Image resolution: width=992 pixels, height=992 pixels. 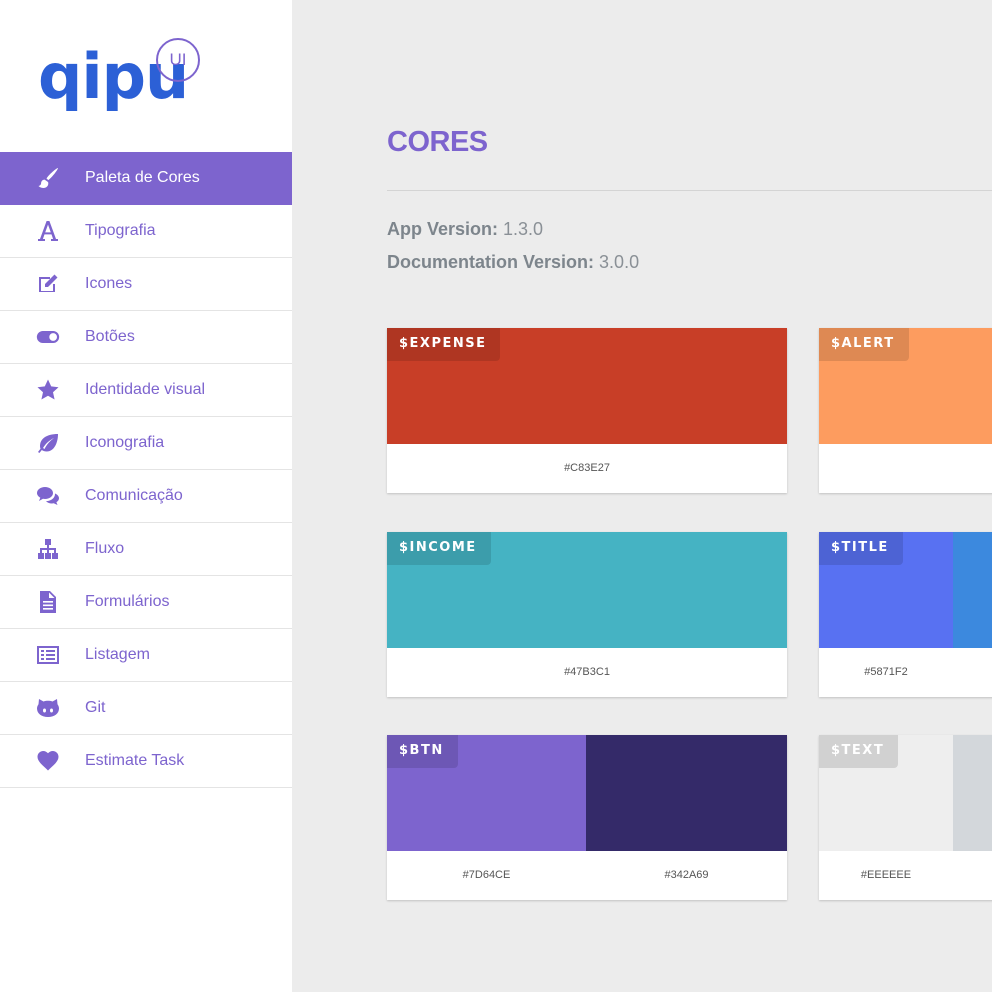 I want to click on sidebar-item-fluxo: Fluxo, so click(x=146, y=549).